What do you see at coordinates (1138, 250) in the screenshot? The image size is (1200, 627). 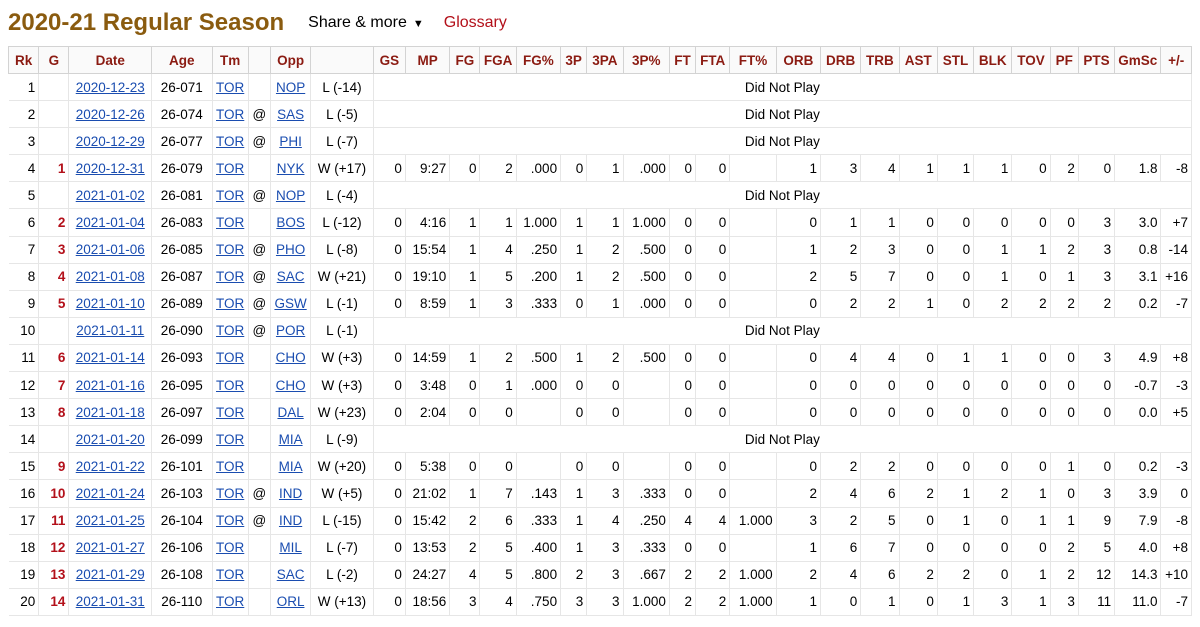 I see `gmsc-cell: 0.8` at bounding box center [1138, 250].